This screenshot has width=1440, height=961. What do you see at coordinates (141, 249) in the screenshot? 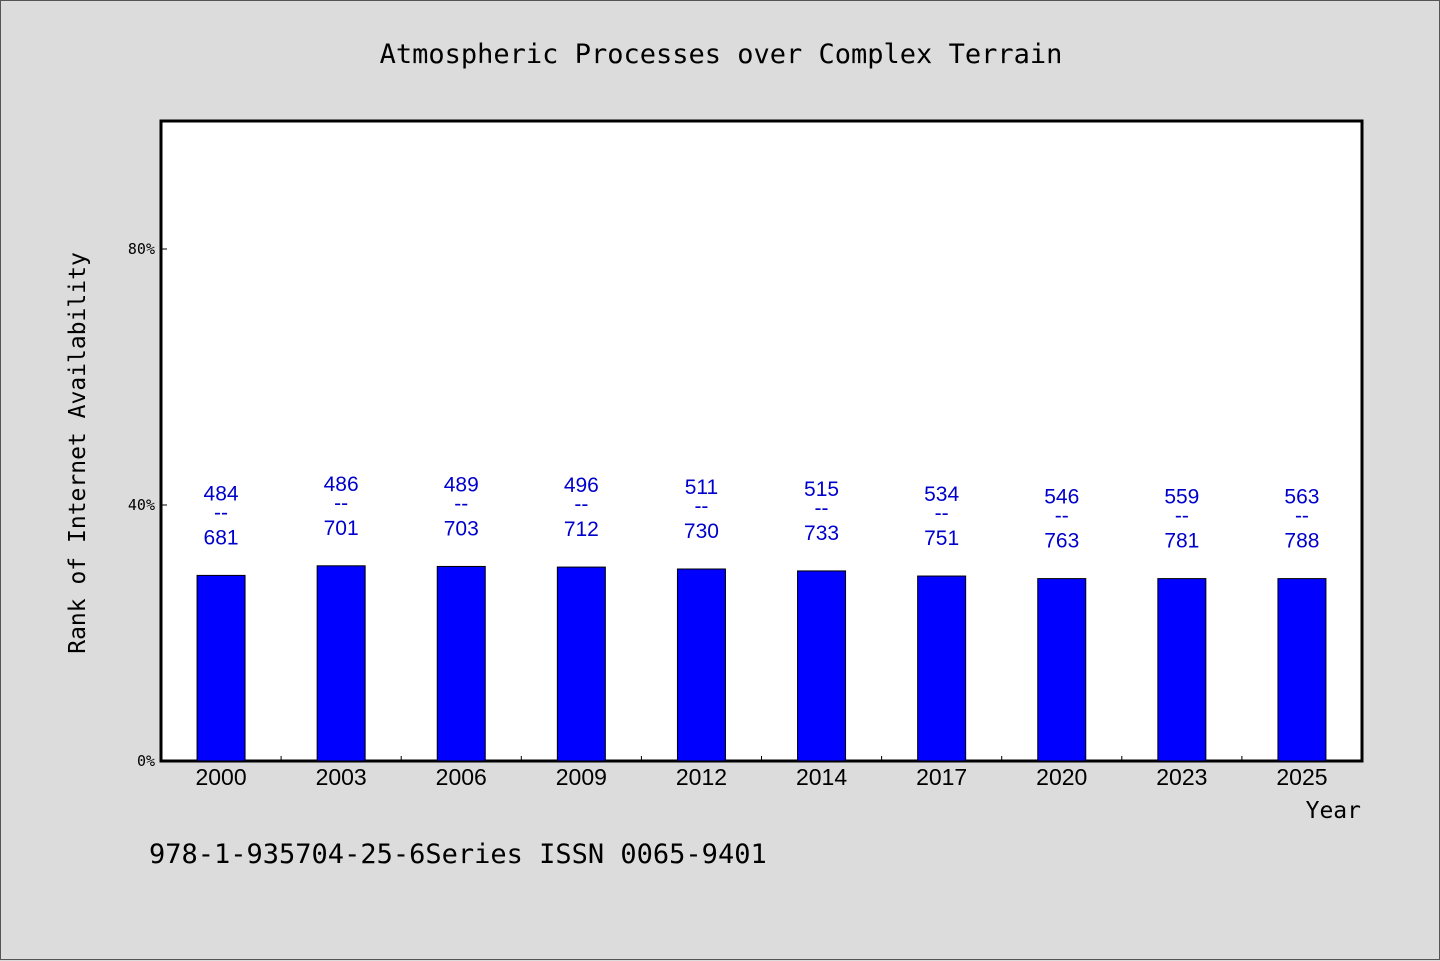
I see `y-tick-label-80: 80%` at bounding box center [141, 249].